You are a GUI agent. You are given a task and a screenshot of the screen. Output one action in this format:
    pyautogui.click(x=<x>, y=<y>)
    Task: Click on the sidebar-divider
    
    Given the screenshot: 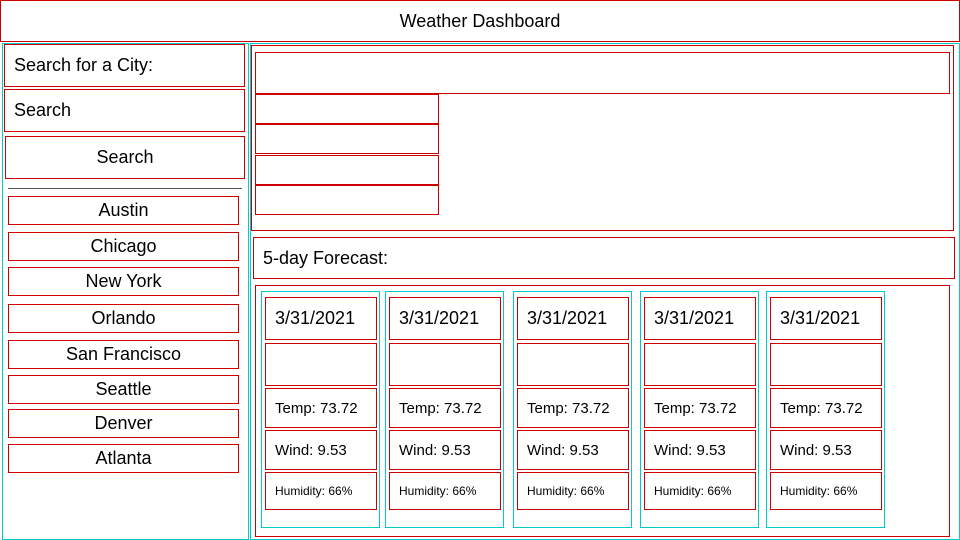 What is the action you would take?
    pyautogui.click(x=125, y=188)
    